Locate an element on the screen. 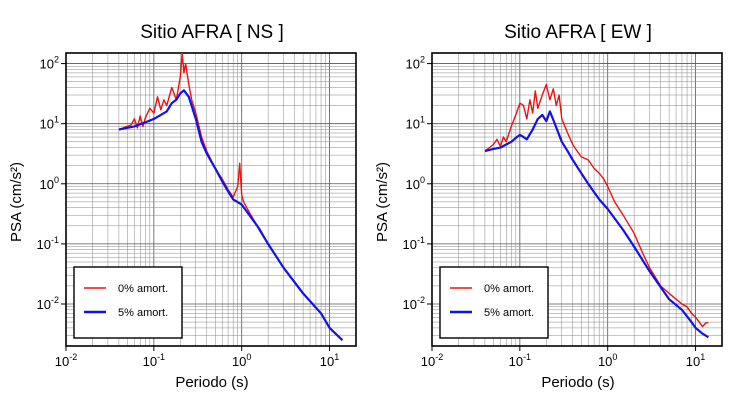  chart-title: Sitio AFRA [ NS ] is located at coordinates (212, 32).